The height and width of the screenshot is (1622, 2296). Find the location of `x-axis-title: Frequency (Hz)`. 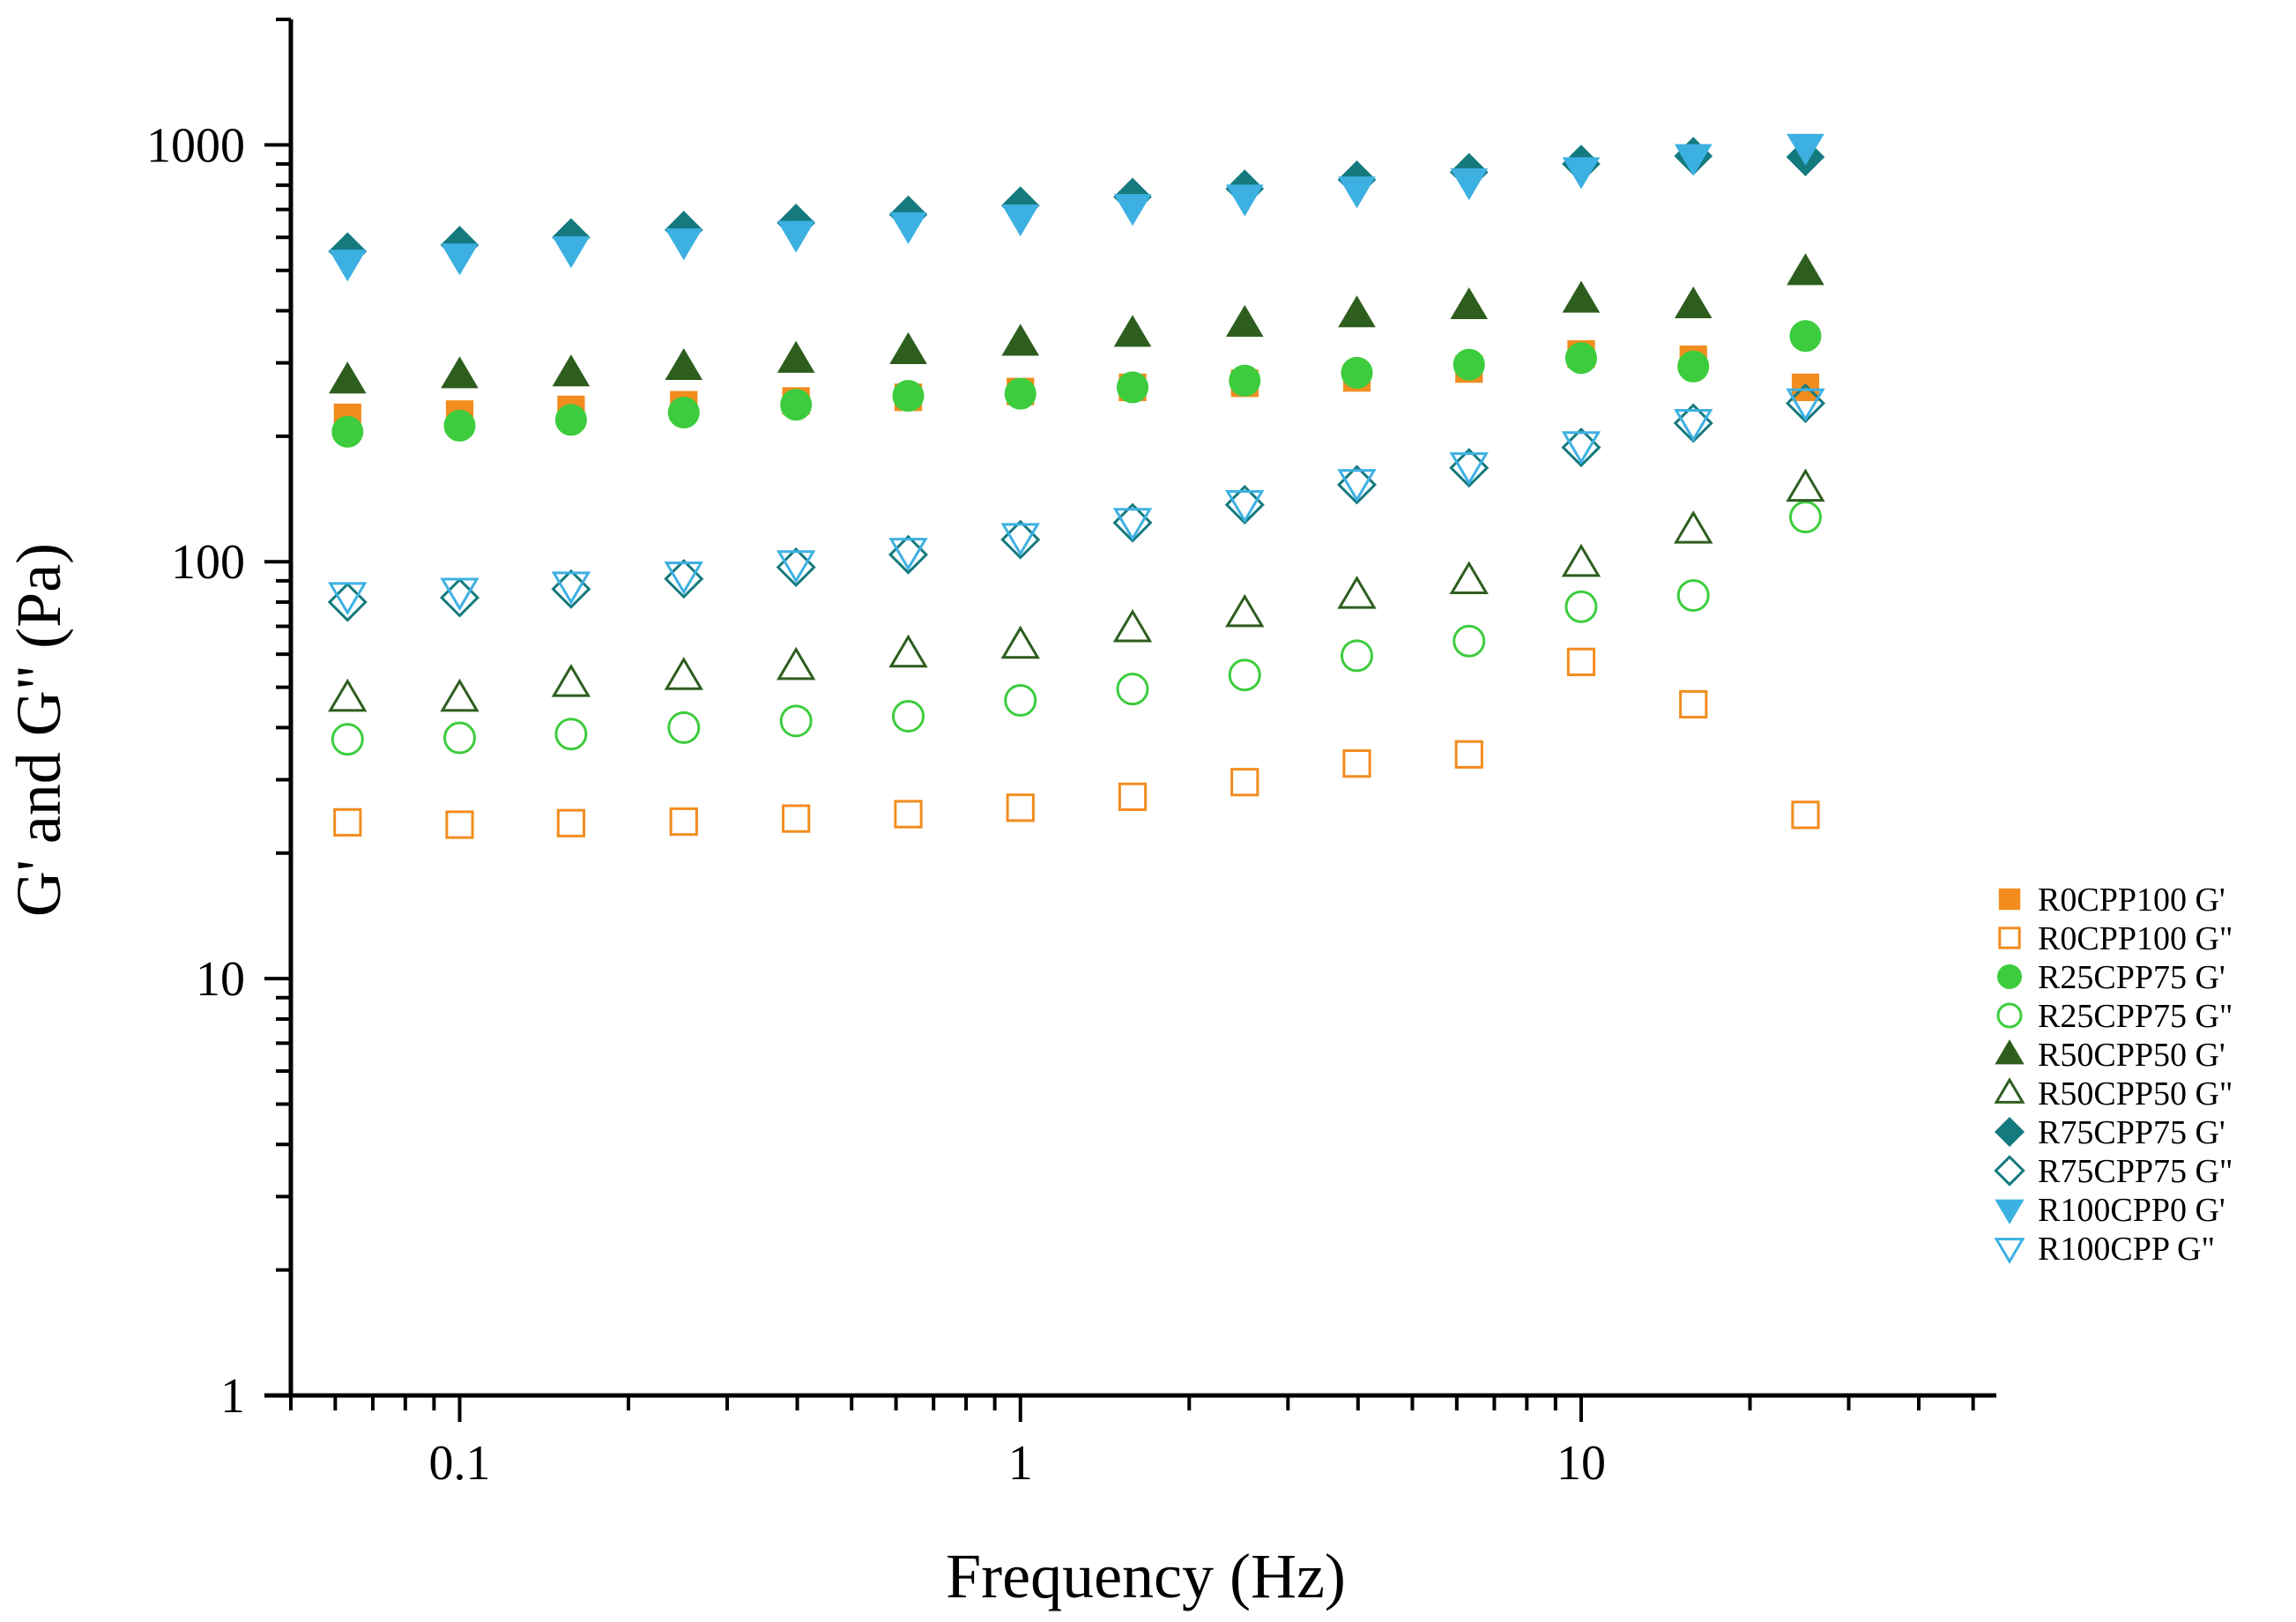

x-axis-title: Frequency (Hz) is located at coordinates (1146, 1576).